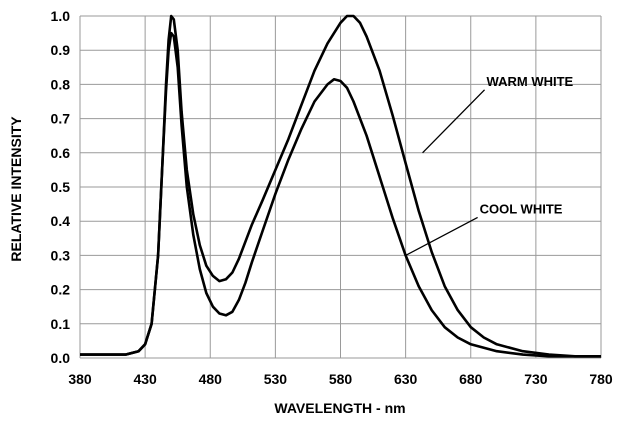 Image resolution: width=621 pixels, height=426 pixels. Describe the element at coordinates (471, 379) in the screenshot. I see `x-tick-label: 680` at that location.